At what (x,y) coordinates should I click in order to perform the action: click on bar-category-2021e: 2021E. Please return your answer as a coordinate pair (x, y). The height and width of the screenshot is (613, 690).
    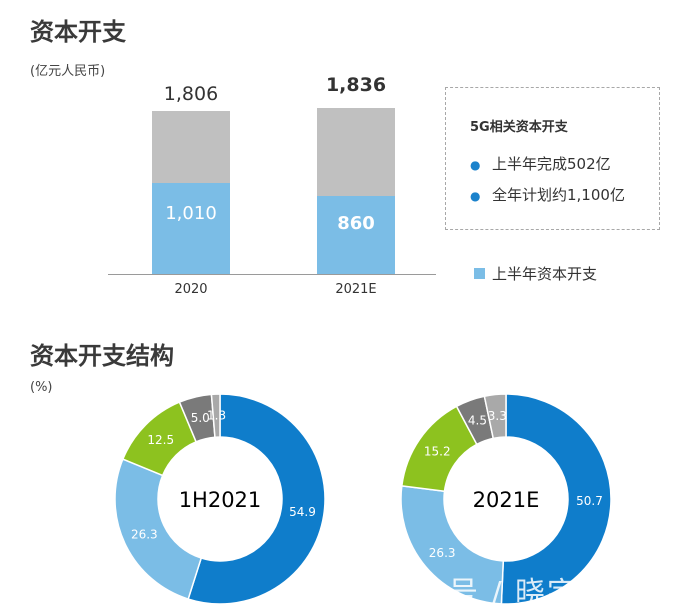
    Looking at the image, I should click on (356, 289).